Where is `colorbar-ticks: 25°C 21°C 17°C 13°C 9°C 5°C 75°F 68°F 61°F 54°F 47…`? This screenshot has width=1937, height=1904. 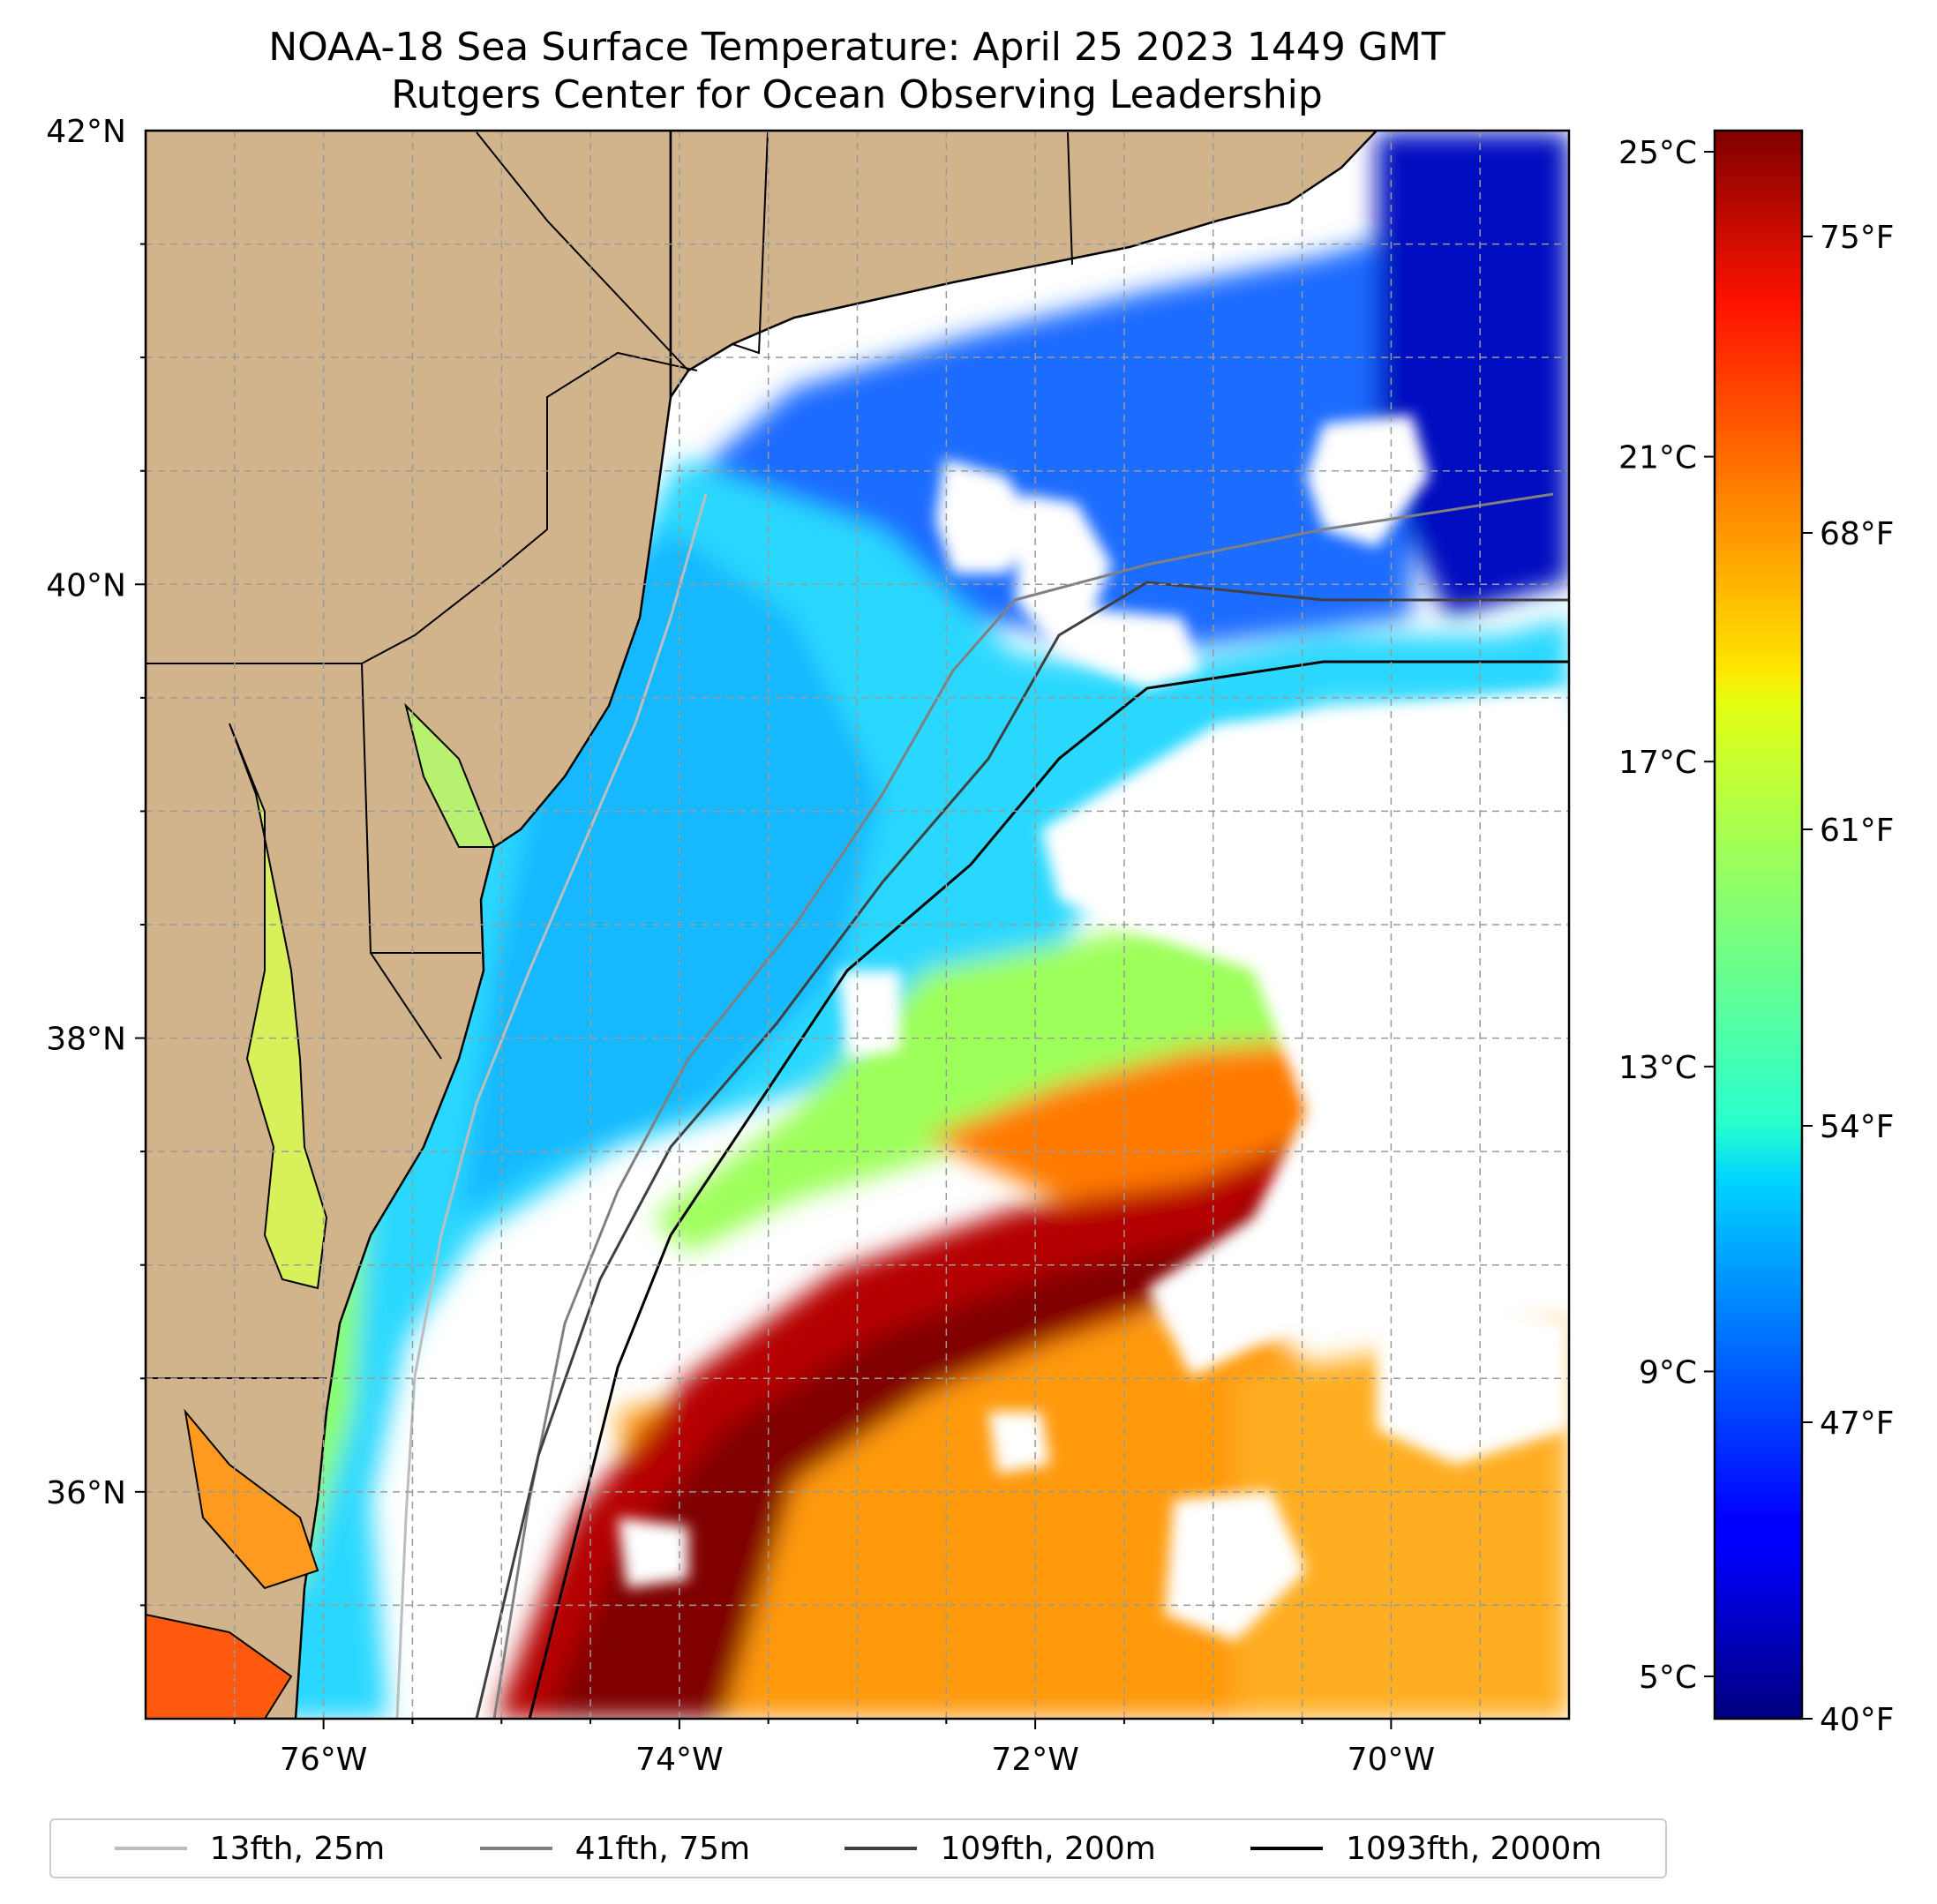
colorbar-ticks: 25°C 21°C 17°C 13°C 9°C 5°C 75°F 68°F 61°F 54°F 47… is located at coordinates (1756, 936).